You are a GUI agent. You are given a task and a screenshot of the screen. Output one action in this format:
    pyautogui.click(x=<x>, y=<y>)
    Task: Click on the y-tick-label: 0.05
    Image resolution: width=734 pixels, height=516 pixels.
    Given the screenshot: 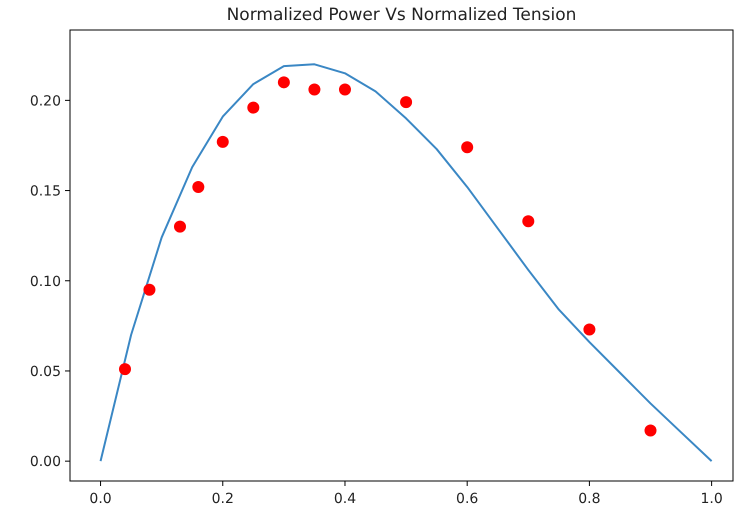 What is the action you would take?
    pyautogui.click(x=45, y=372)
    